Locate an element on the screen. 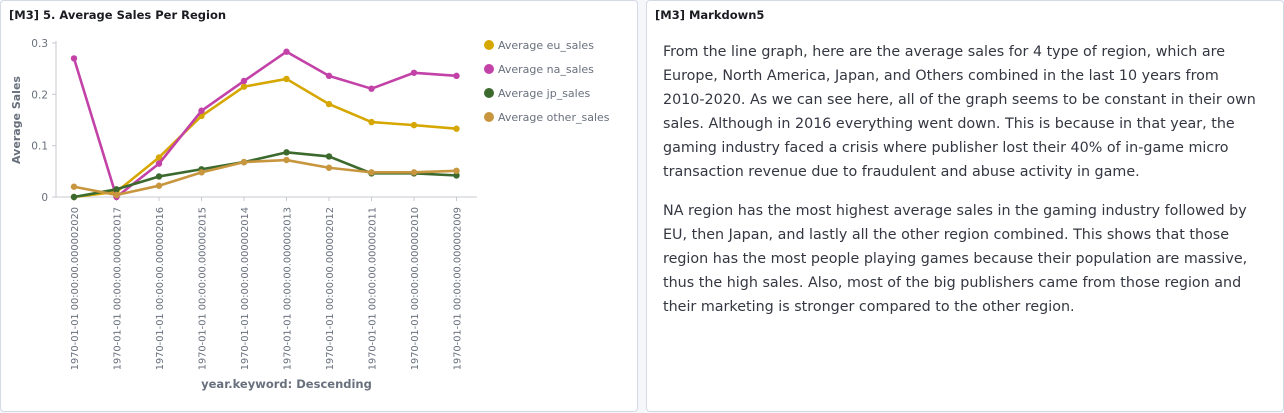  legend-label: Average eu_sales is located at coordinates (546, 45).